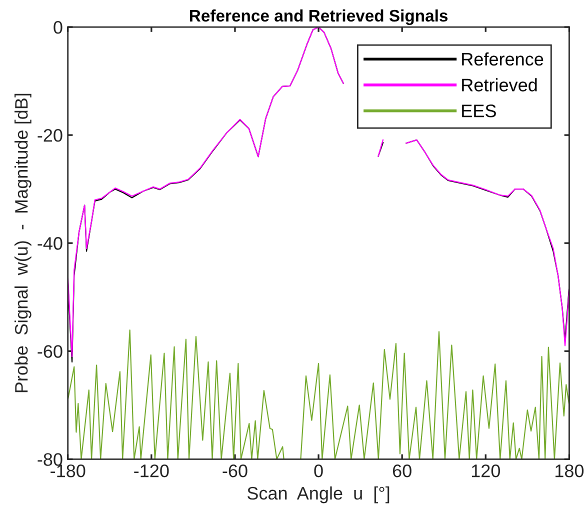 The height and width of the screenshot is (520, 585). Describe the element at coordinates (50, 243) in the screenshot. I see `y-tick-label: -40` at that location.